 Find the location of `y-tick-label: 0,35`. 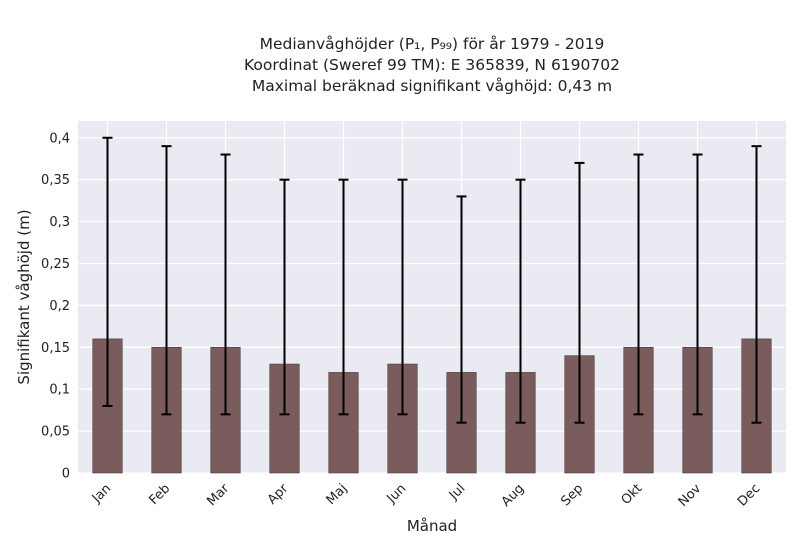

y-tick-label: 0,35 is located at coordinates (55, 180).